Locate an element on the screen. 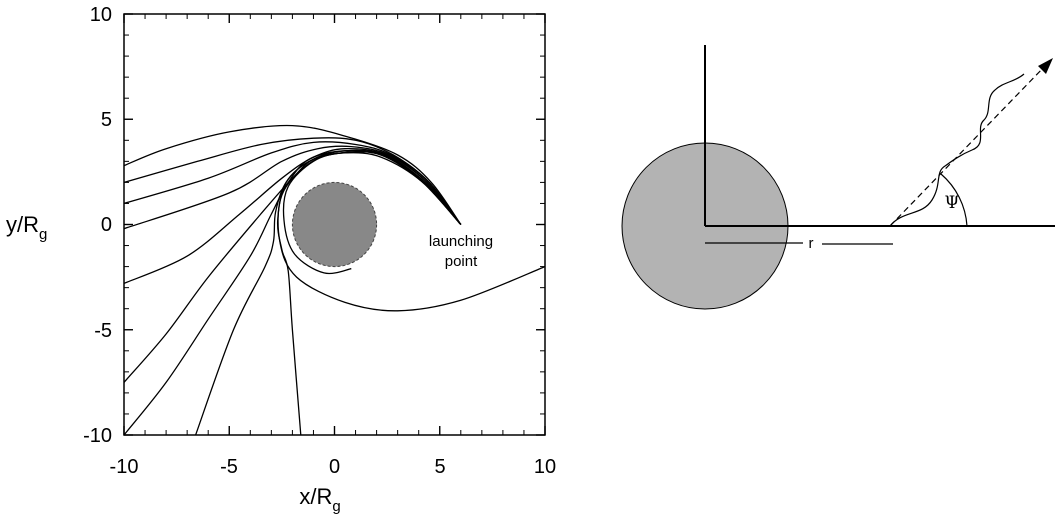 The image size is (1055, 519). x-tick-label: 5 is located at coordinates (439, 467).